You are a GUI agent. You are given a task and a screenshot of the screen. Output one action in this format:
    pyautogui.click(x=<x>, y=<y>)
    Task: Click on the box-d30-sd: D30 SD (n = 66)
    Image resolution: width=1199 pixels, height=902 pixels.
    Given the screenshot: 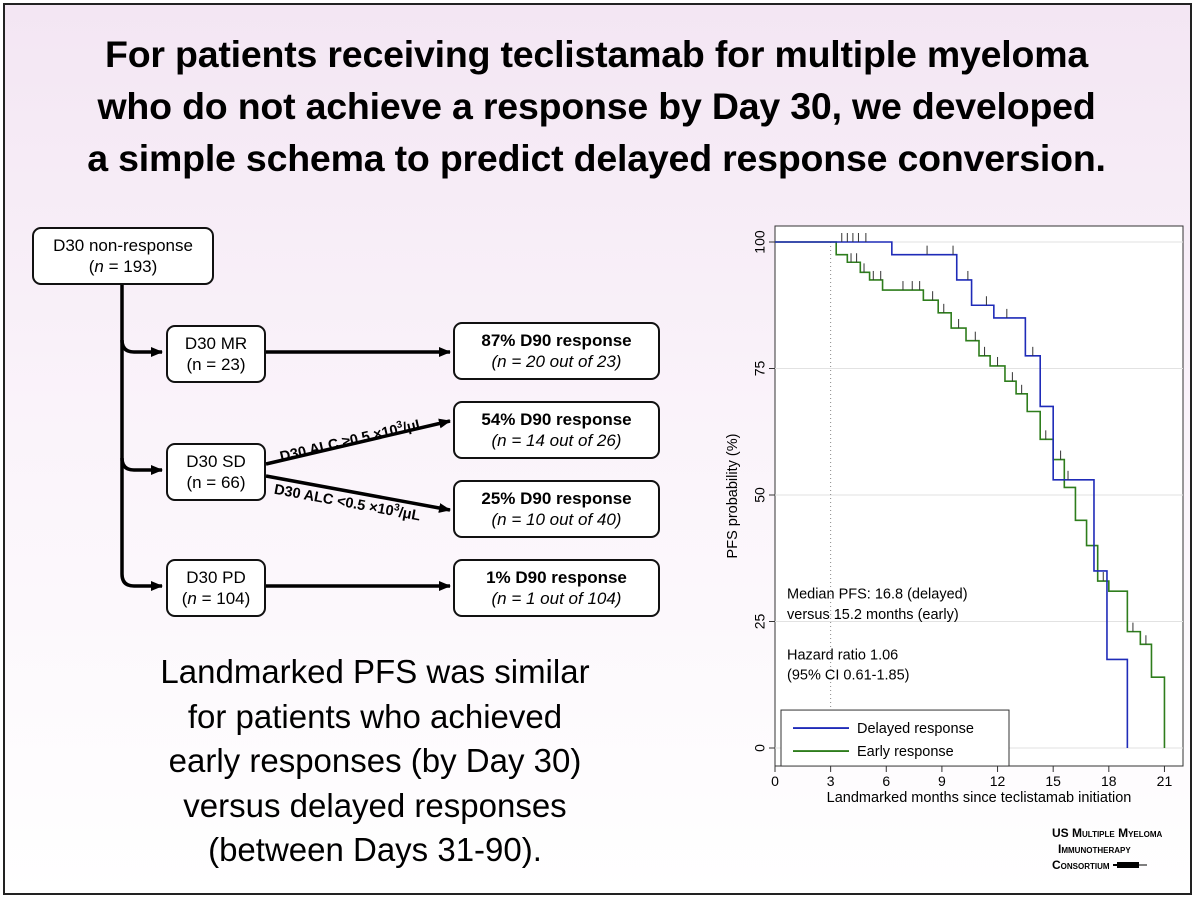 What is the action you would take?
    pyautogui.click(x=216, y=472)
    